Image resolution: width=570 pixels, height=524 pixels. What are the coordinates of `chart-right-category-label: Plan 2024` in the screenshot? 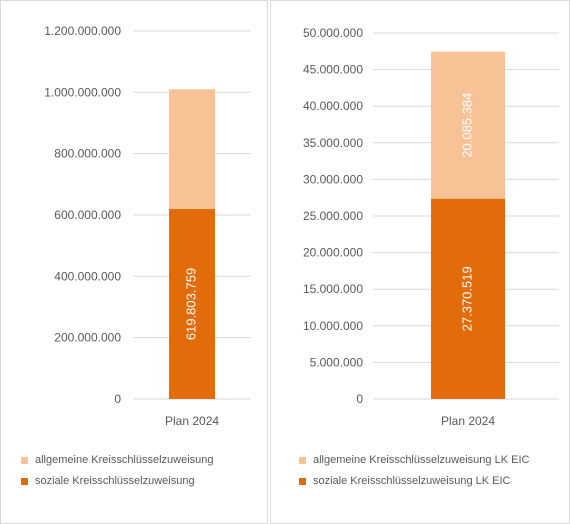 It's located at (468, 421).